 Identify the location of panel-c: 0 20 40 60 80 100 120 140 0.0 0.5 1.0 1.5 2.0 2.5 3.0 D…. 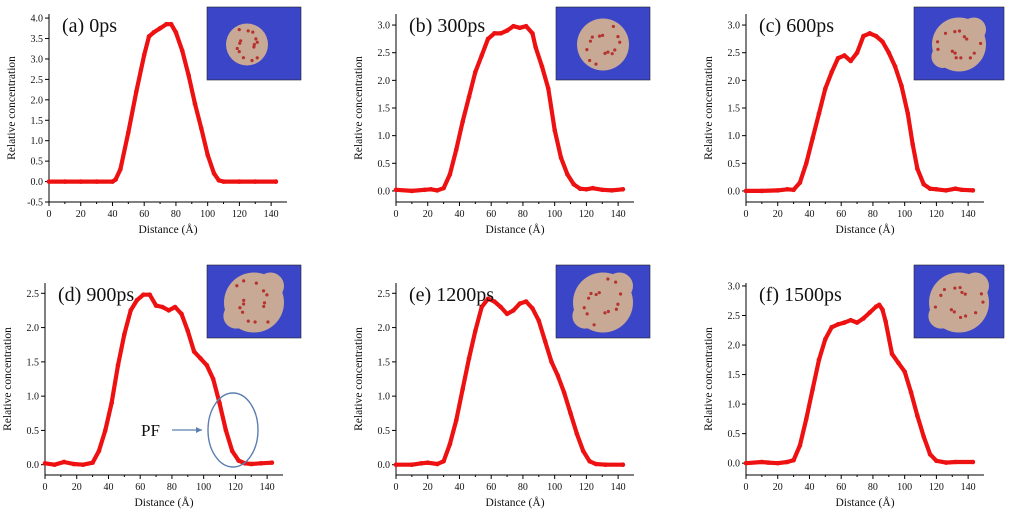
(854, 121).